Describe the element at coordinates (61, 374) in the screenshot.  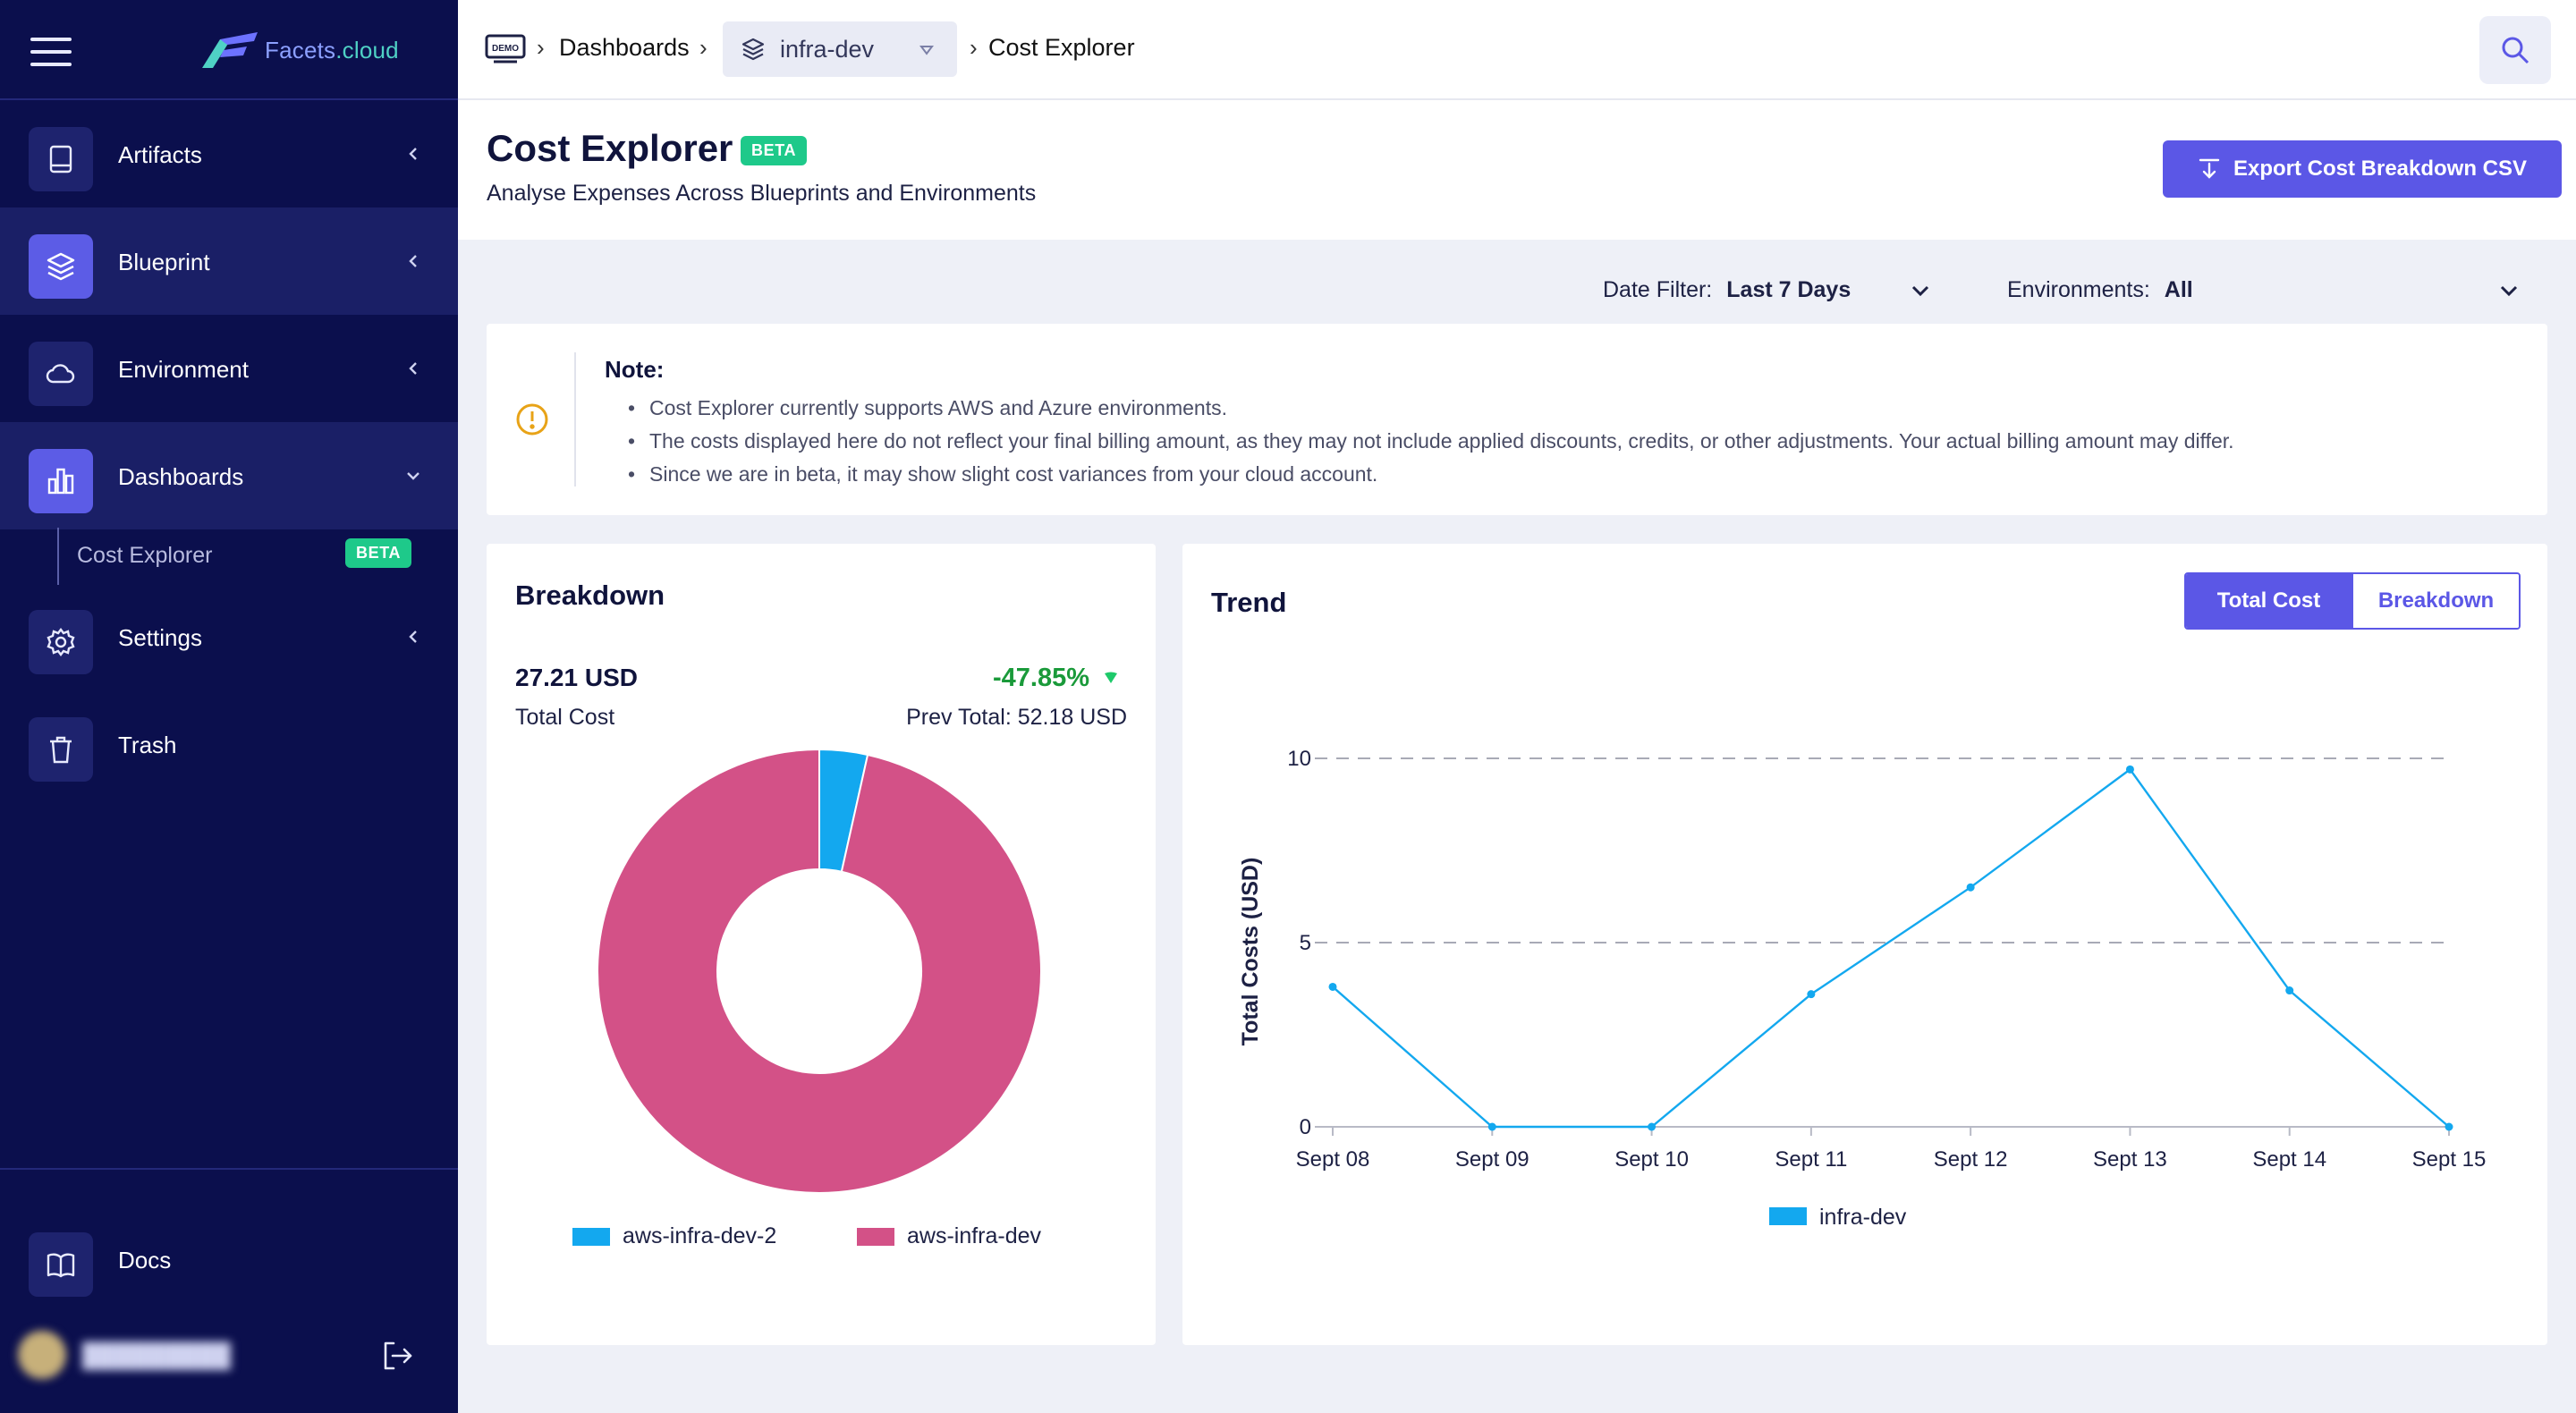
I see `cloud-icon` at that location.